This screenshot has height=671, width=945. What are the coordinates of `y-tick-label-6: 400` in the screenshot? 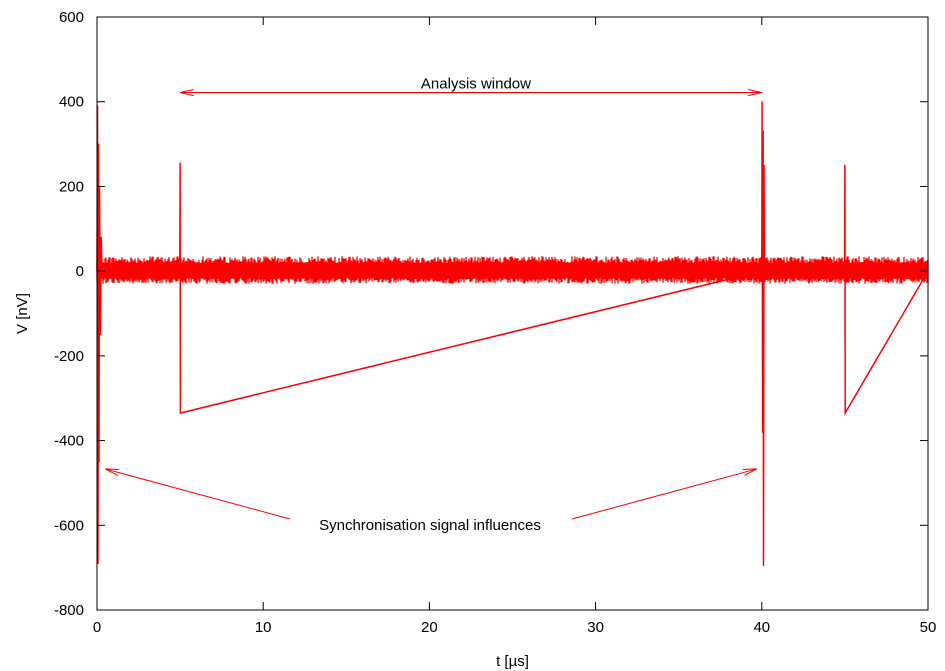 It's located at (71, 102).